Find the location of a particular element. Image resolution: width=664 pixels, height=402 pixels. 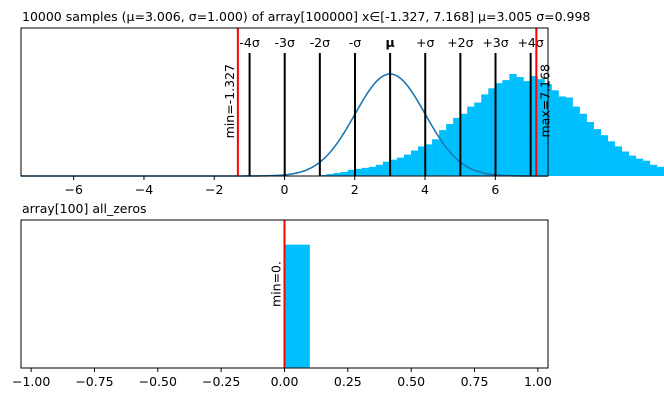

top-x-axis: −6 −4 −2 0 2 4 6 is located at coordinates (281, 186).